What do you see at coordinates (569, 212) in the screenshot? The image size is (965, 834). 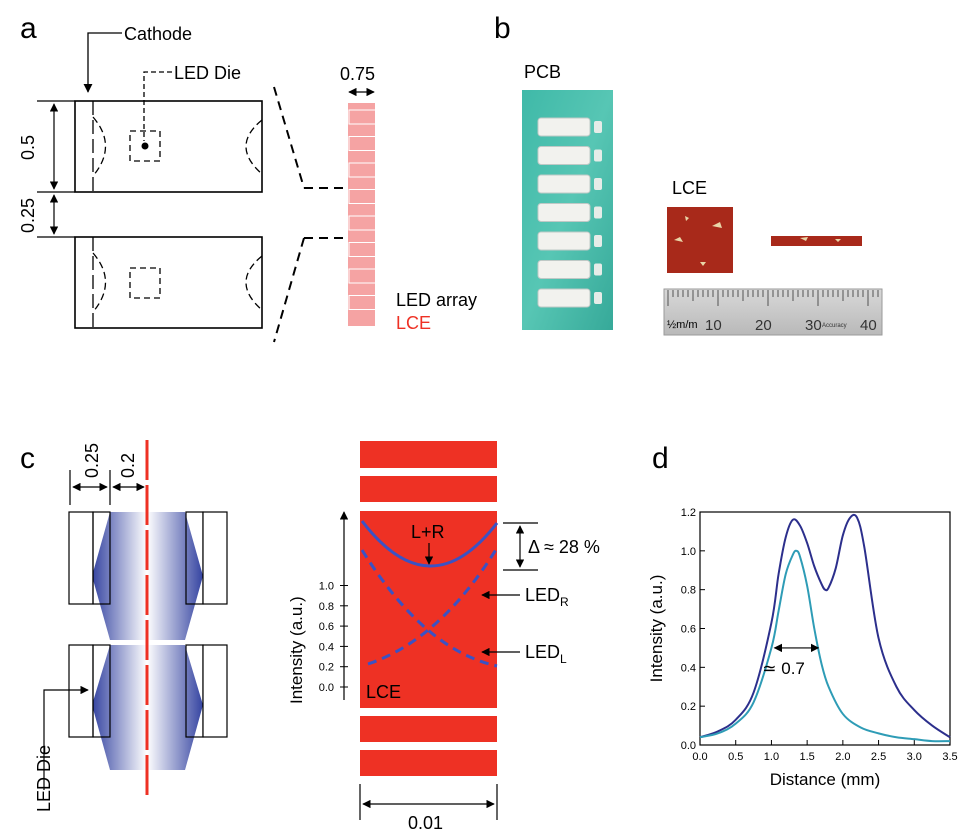 I see `pcb-led-column` at bounding box center [569, 212].